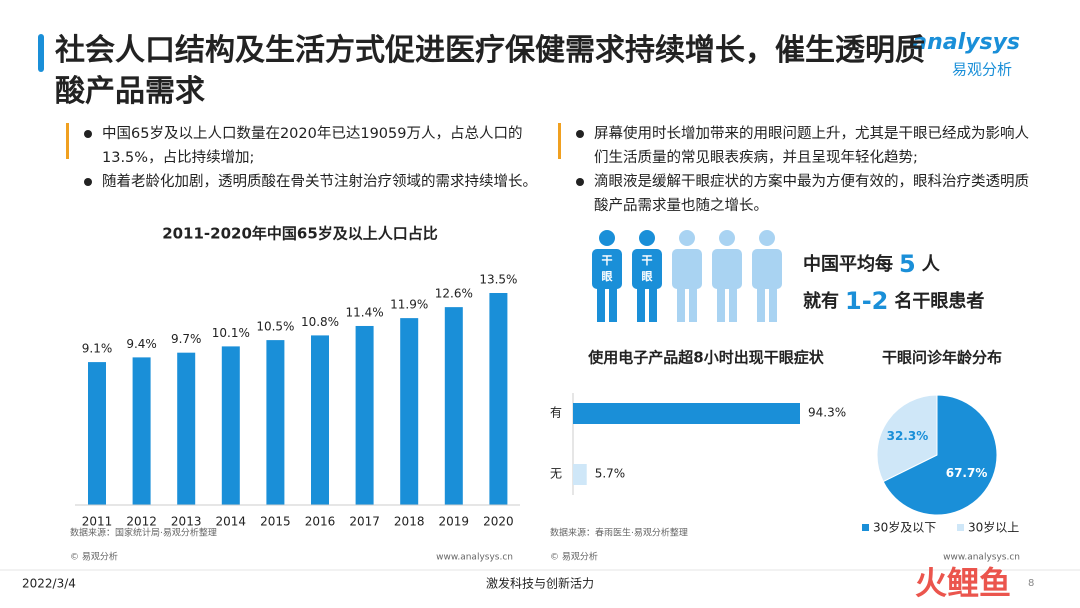 The image size is (1080, 608). What do you see at coordinates (619, 533) in the screenshot?
I see `source: 数据来源：春雨医生·易观分析整理` at bounding box center [619, 533].